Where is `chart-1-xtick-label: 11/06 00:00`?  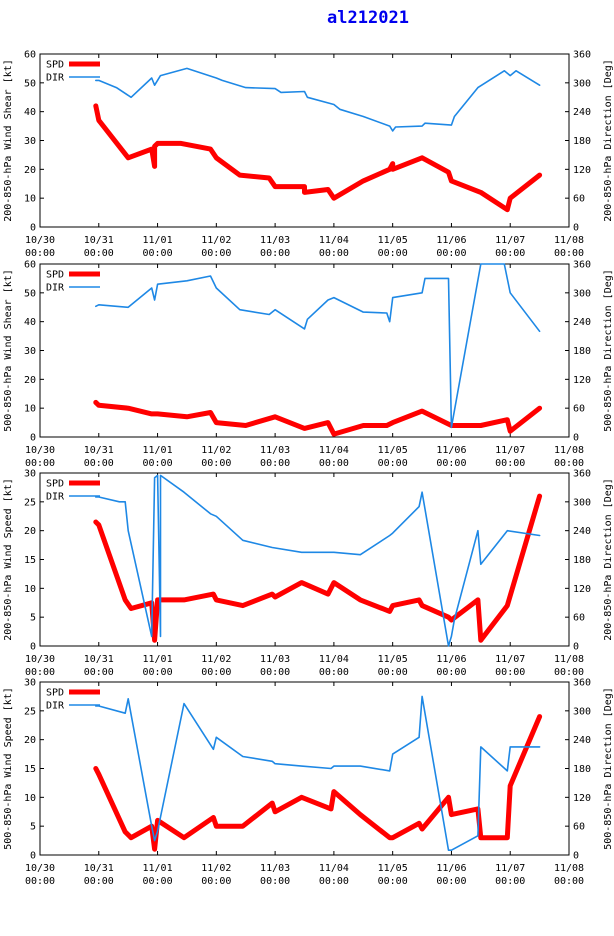 chart-1-xtick-label: 11/06 00:00 is located at coordinates (451, 247).